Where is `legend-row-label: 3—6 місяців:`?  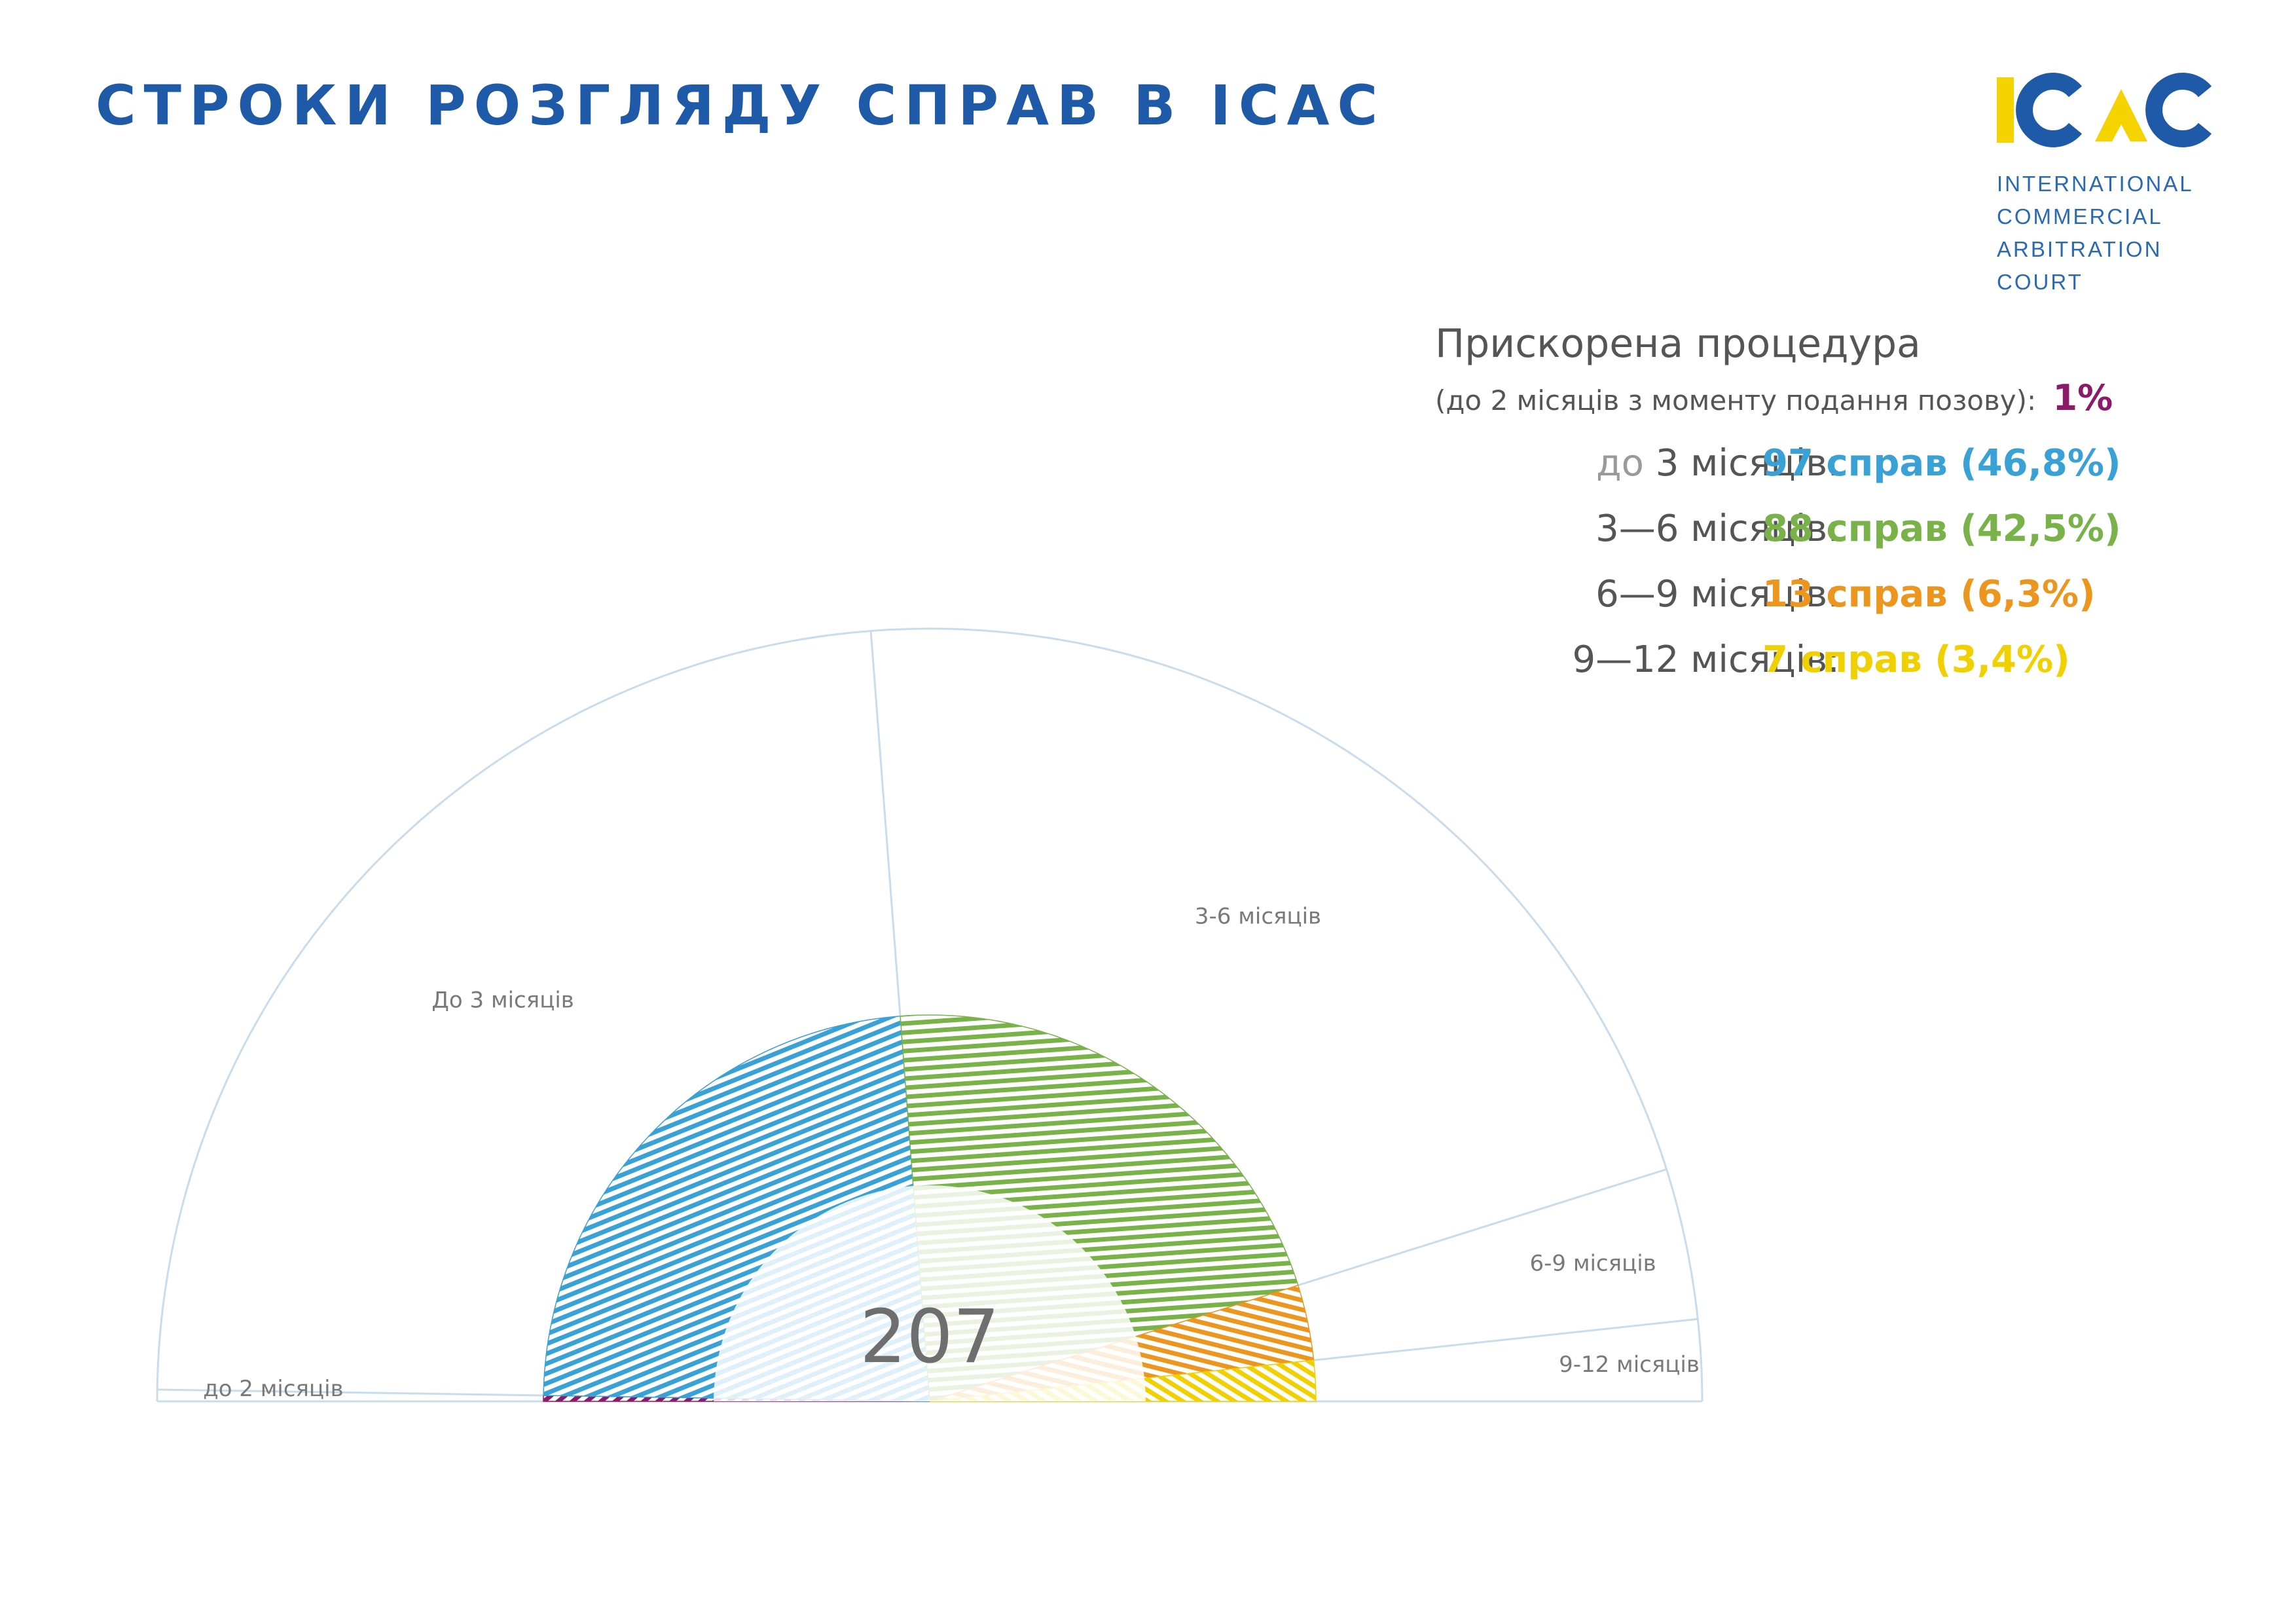
legend-row-label: 3—6 місяців: is located at coordinates (1717, 528).